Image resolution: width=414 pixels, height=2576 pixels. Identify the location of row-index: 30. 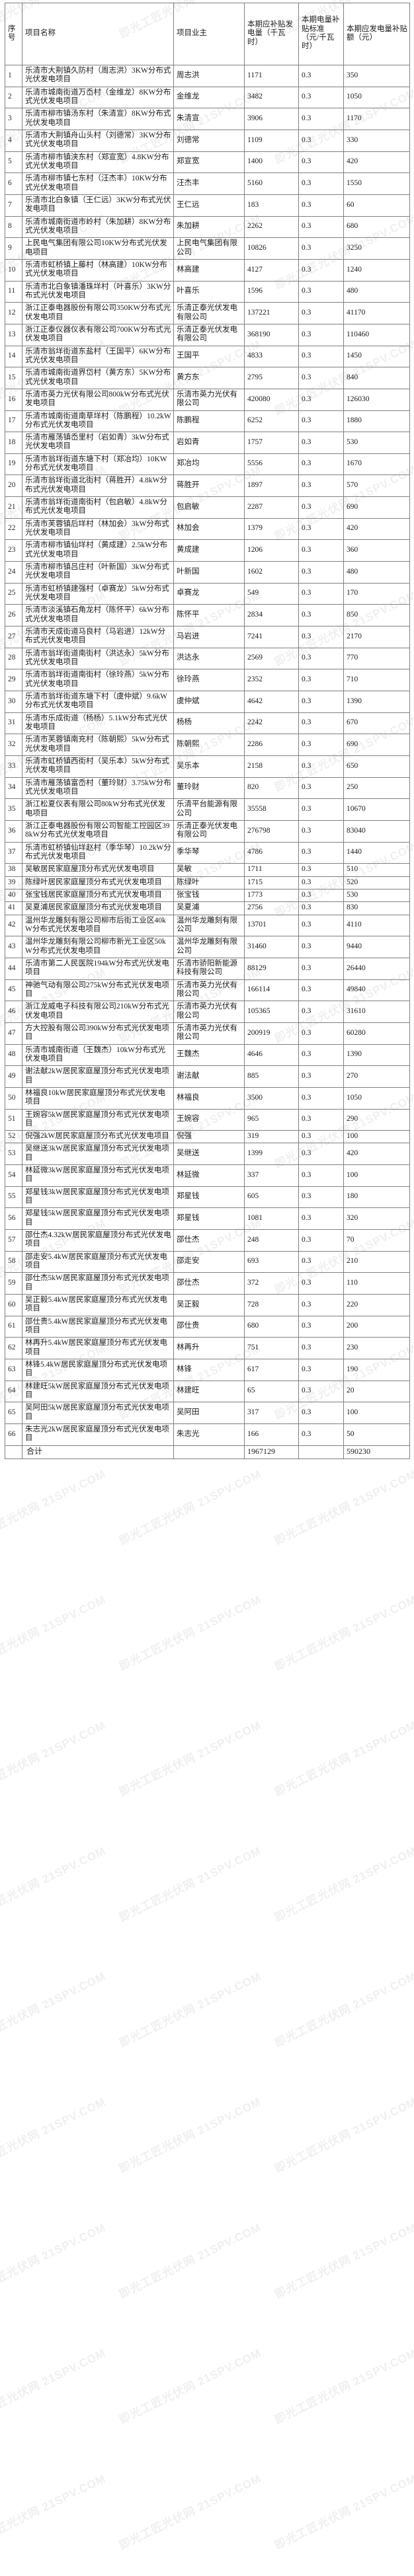
(14, 702).